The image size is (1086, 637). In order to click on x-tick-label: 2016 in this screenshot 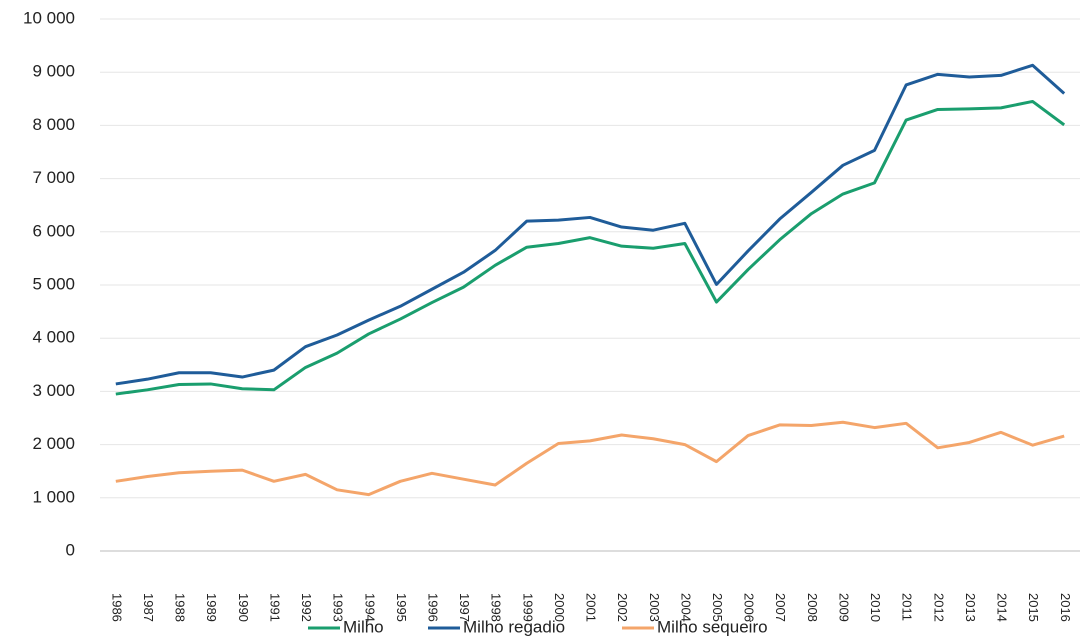, I will do `click(1065, 607)`.